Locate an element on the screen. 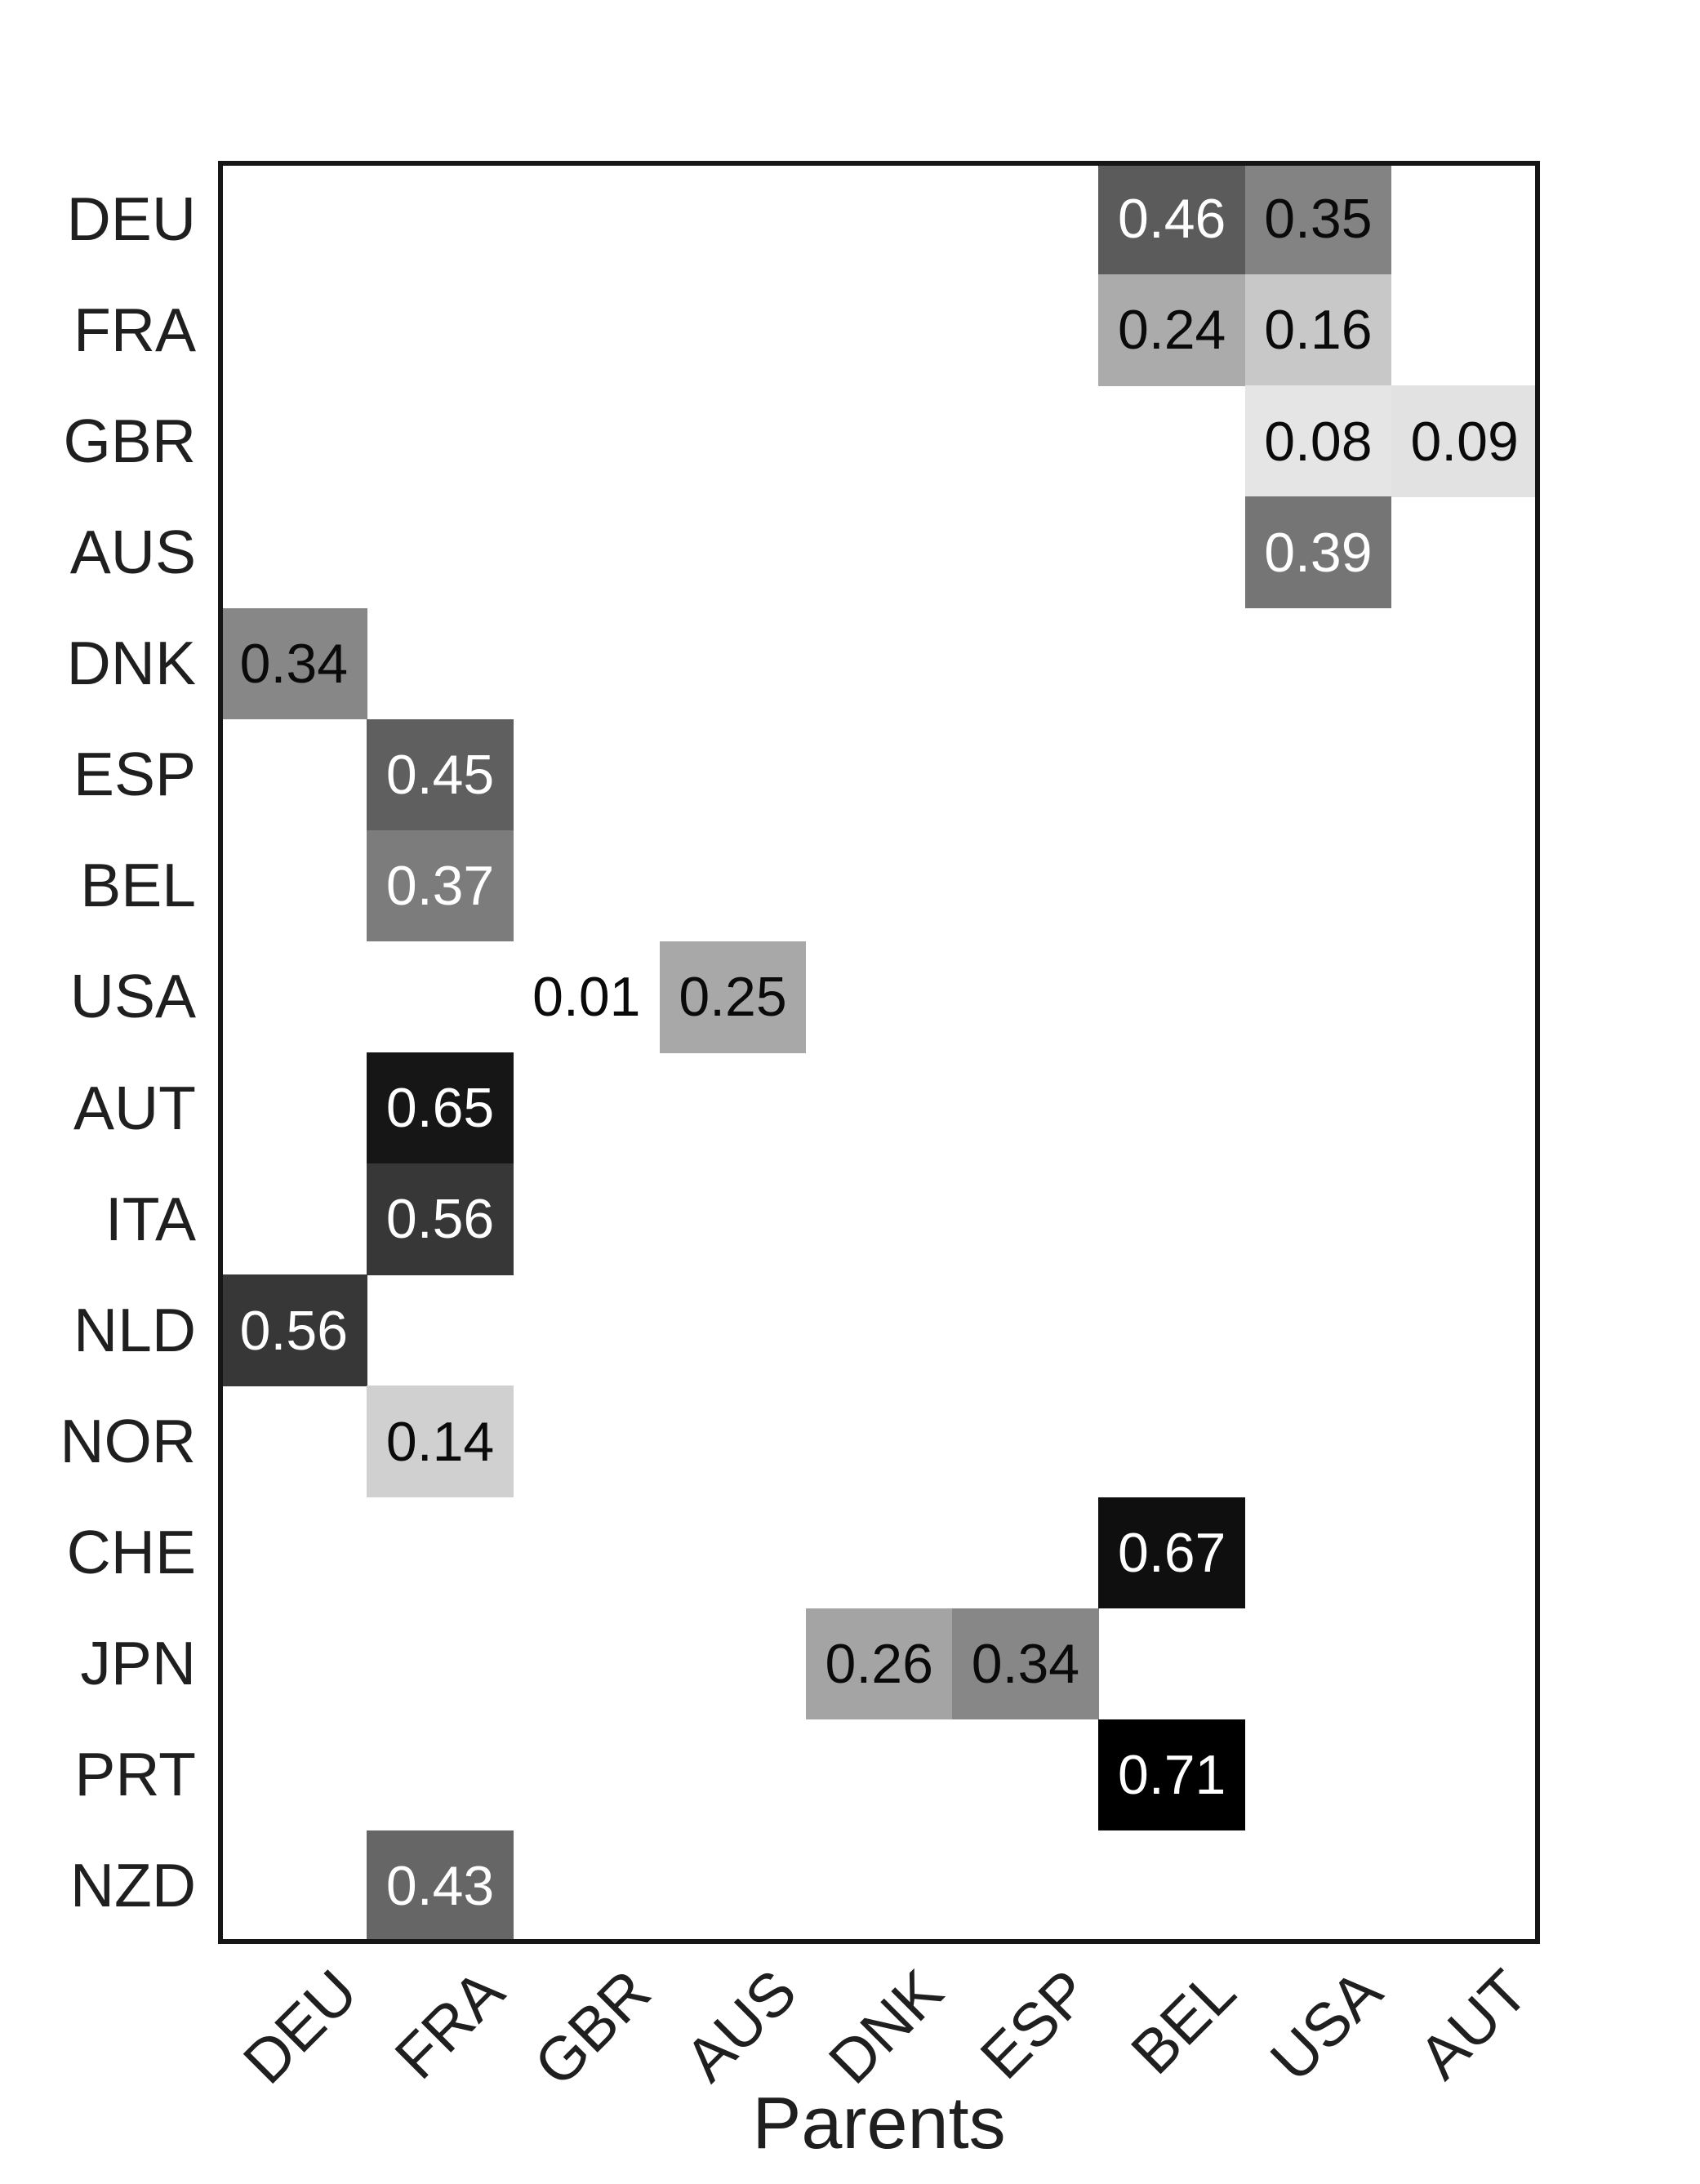 This screenshot has height=2184, width=1700. cell-value-label: 0.39 is located at coordinates (1318, 552).